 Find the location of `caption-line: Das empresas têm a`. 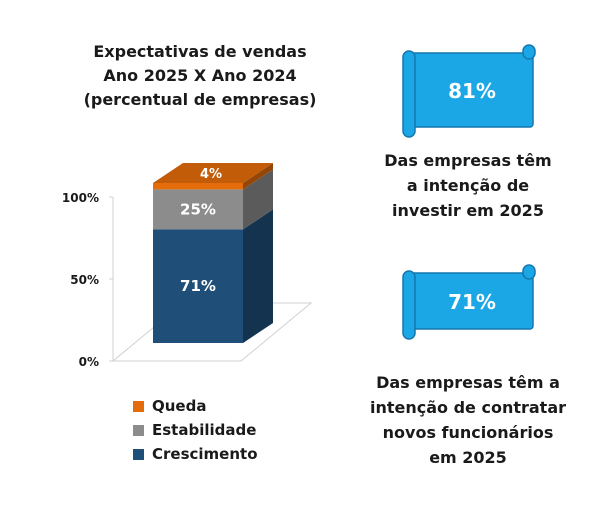

caption-line: Das empresas têm a is located at coordinates (468, 382).